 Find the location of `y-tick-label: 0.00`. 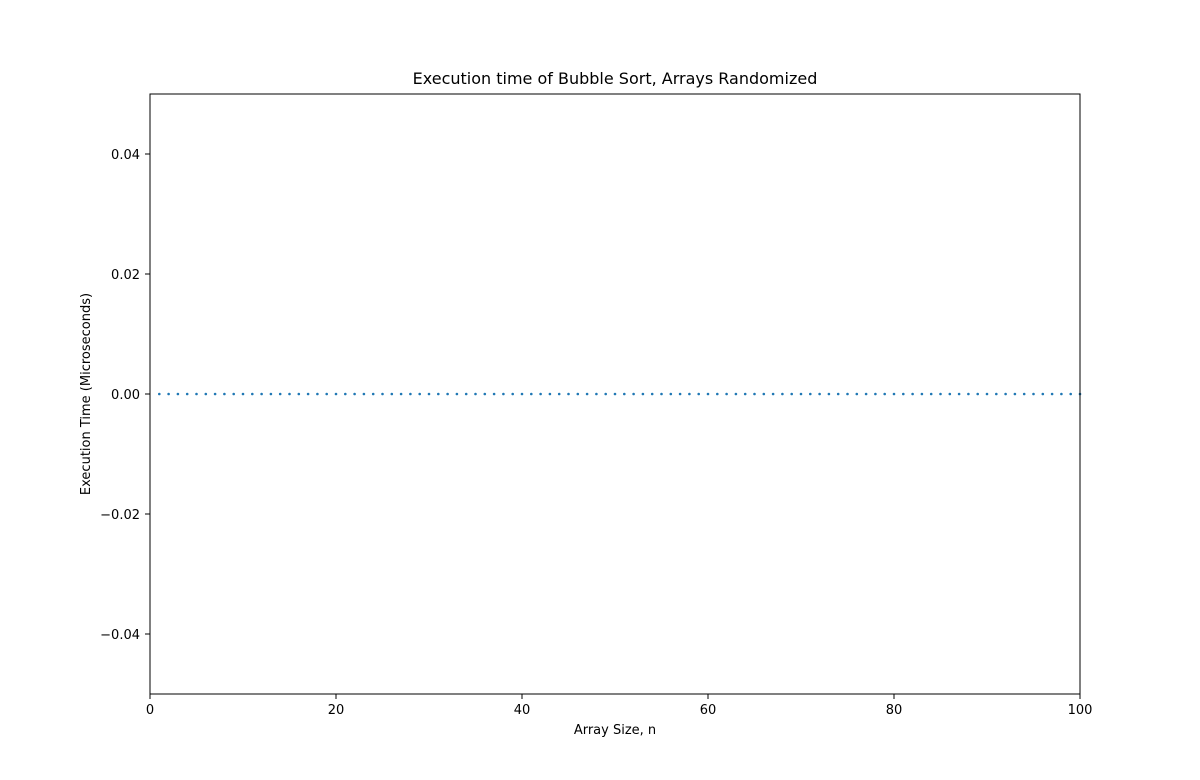

y-tick-label: 0.00 is located at coordinates (125, 395).